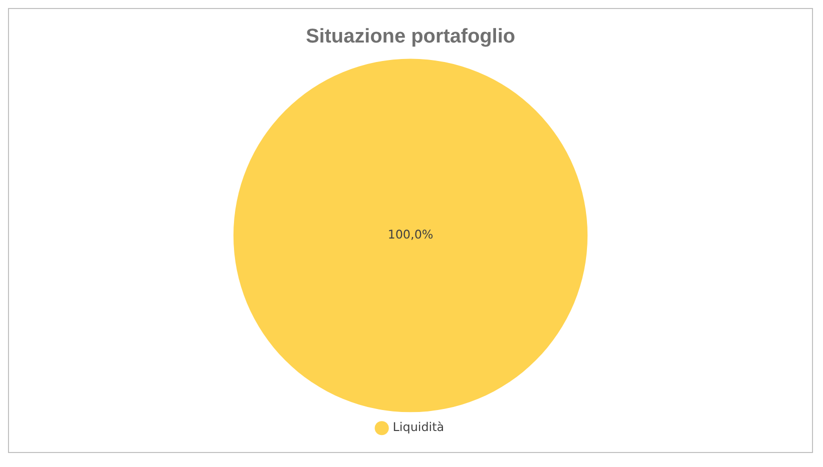 Image resolution: width=823 pixels, height=467 pixels. I want to click on data-label: 100,0%, so click(411, 235).